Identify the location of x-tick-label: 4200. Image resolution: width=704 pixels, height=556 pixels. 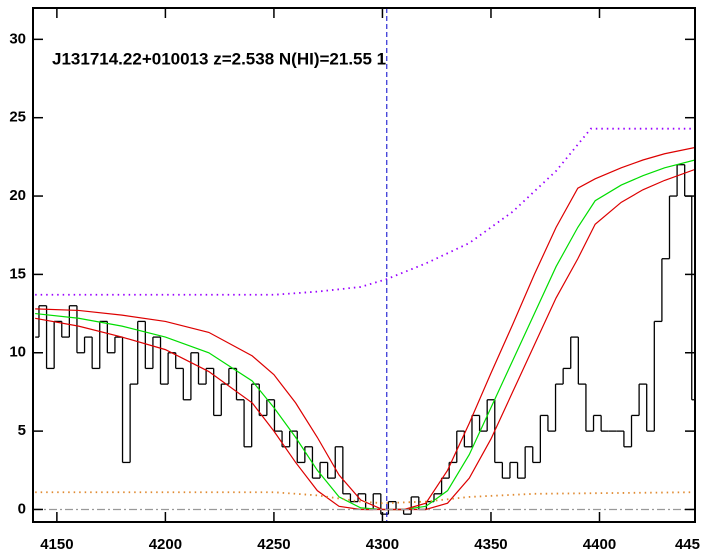
(165, 544).